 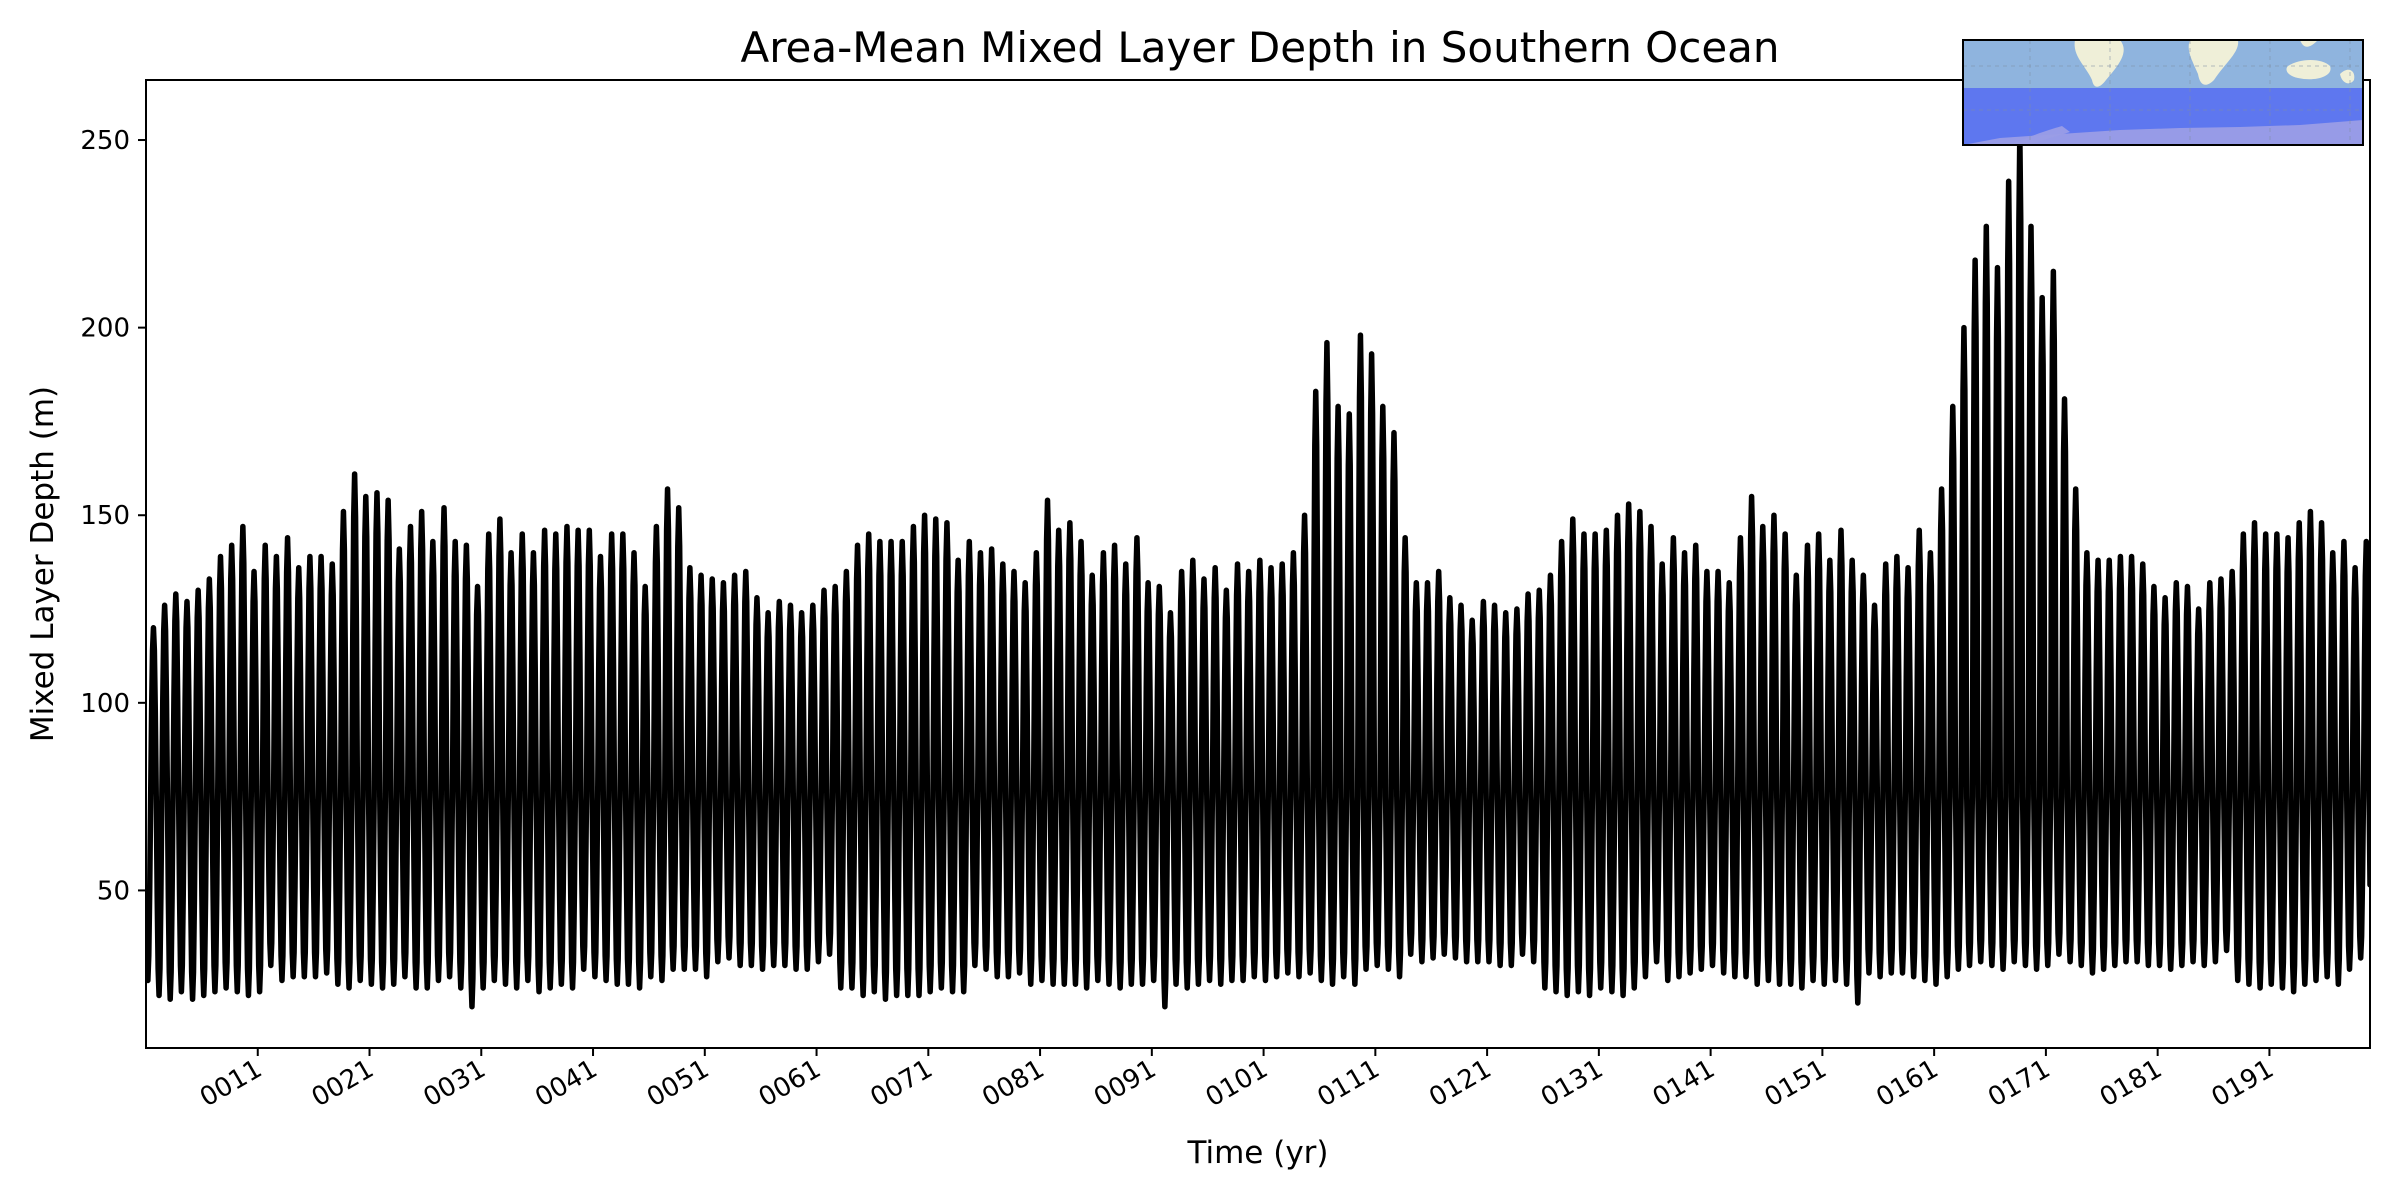 What do you see at coordinates (2347, 76) in the screenshot?
I see `inset-map-land-new-zealand` at bounding box center [2347, 76].